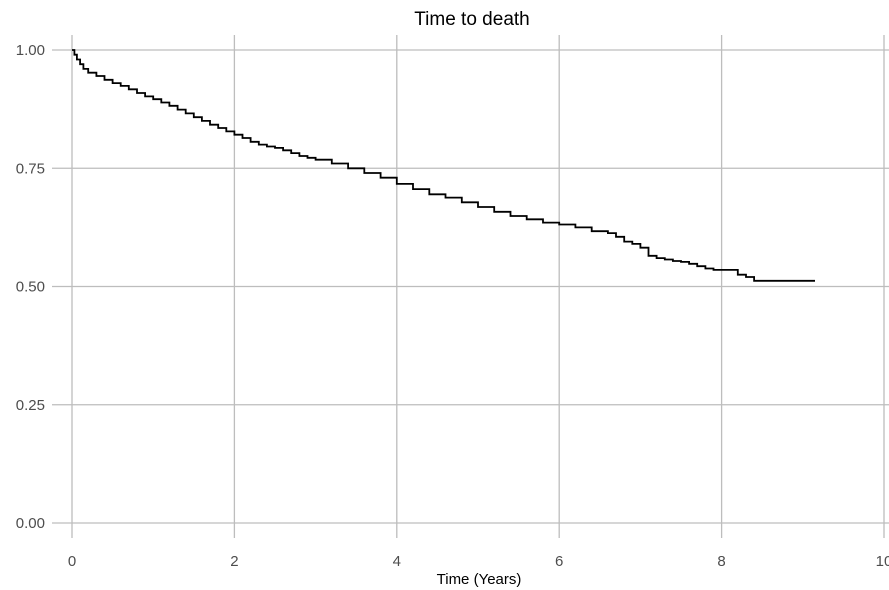 The width and height of the screenshot is (889, 590). I want to click on x-axis-title: Time (Years), so click(479, 579).